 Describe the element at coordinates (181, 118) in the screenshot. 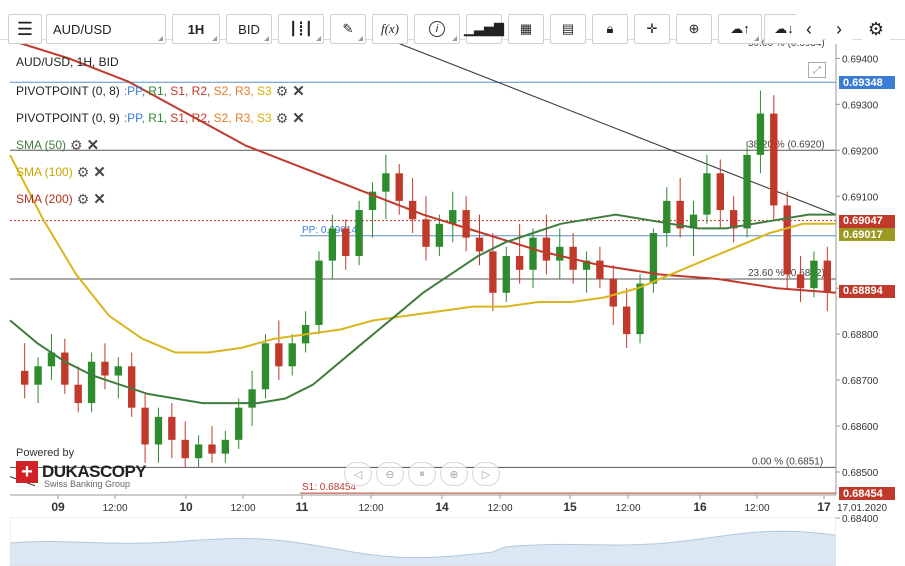

I see `pivot-level-token: S1,` at that location.